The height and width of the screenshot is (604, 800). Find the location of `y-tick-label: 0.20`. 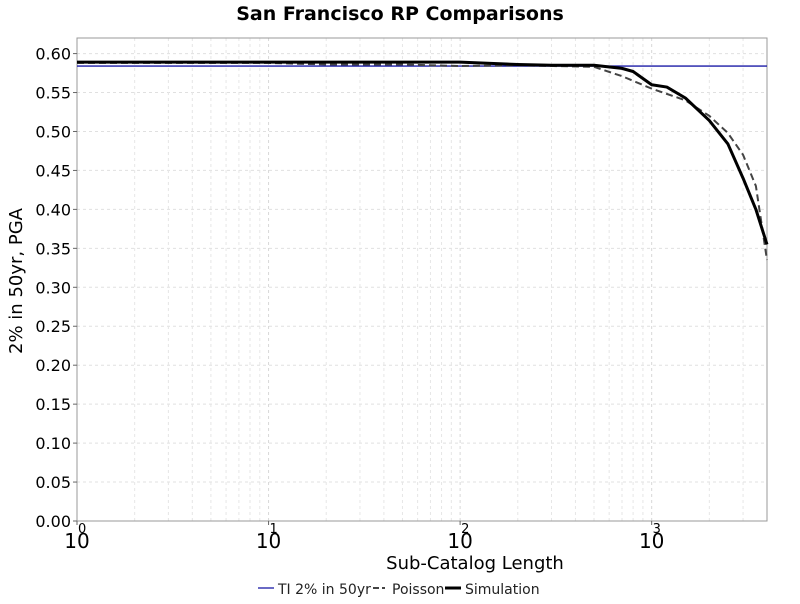

y-tick-label: 0.20 is located at coordinates (53, 365).